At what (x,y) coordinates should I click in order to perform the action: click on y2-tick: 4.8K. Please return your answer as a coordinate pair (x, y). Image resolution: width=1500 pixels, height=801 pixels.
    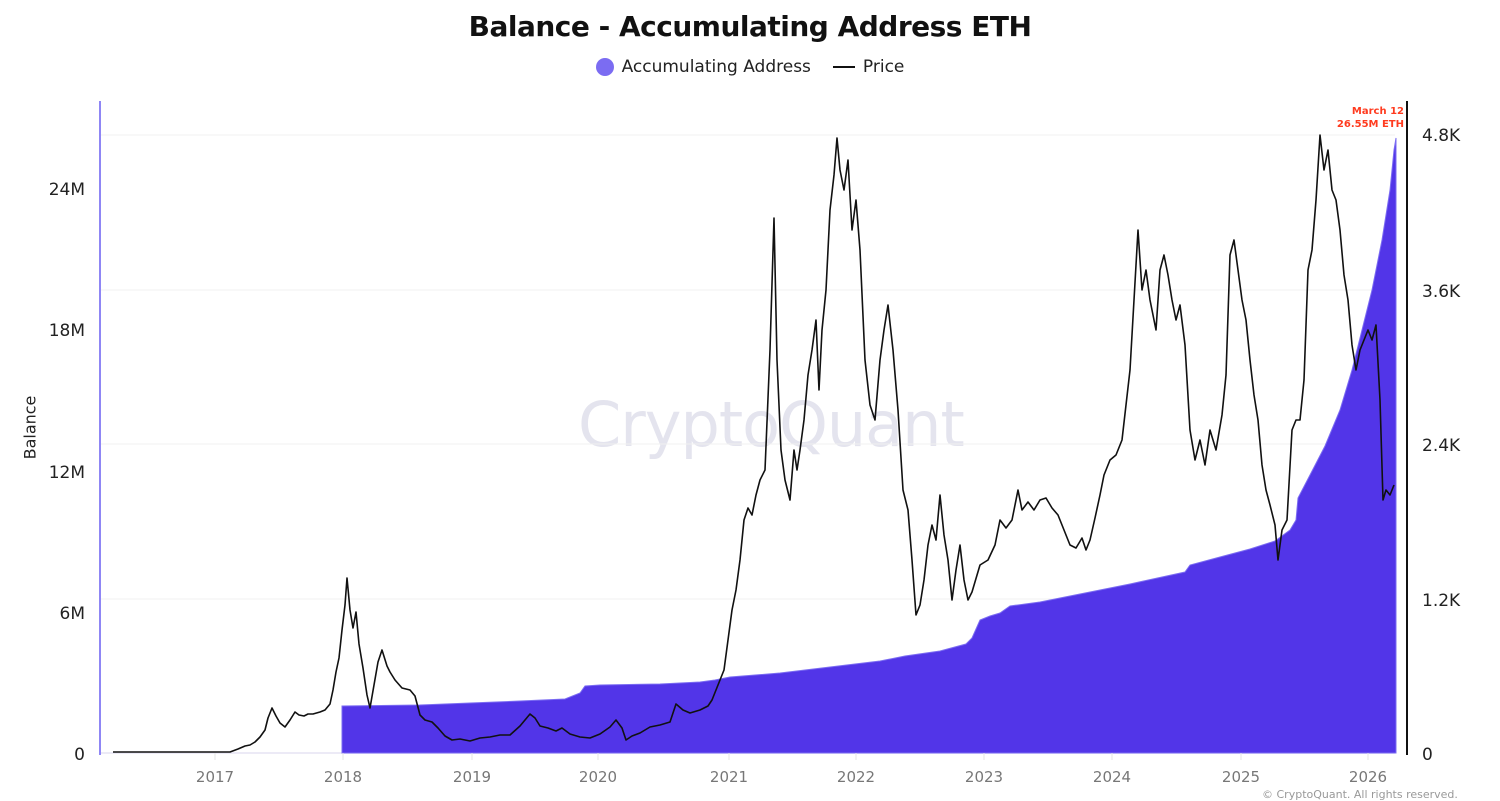
    Looking at the image, I should click on (1441, 136).